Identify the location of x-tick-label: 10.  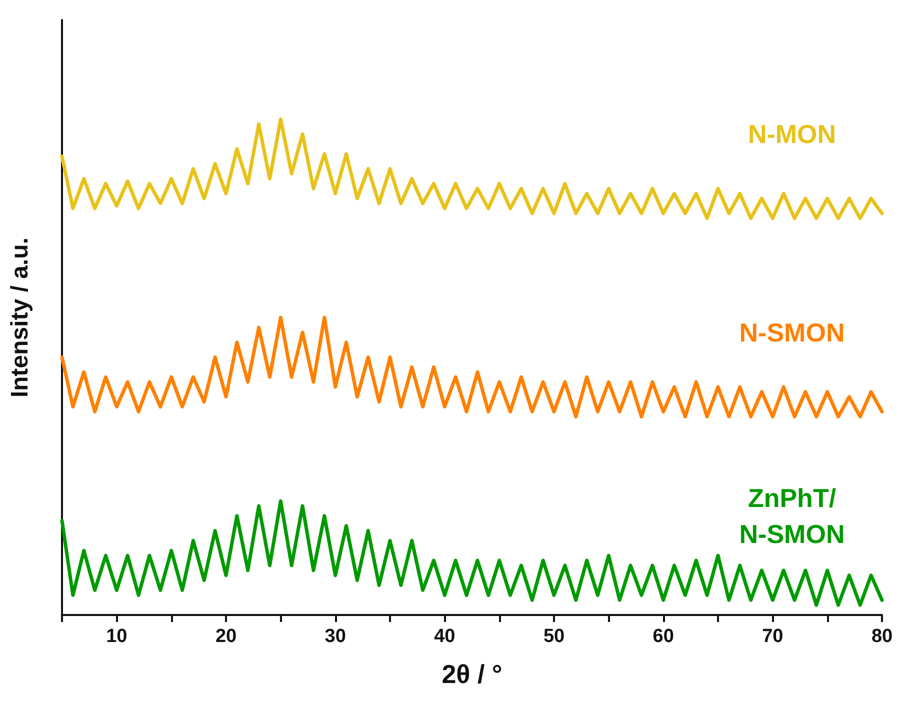
(117, 636).